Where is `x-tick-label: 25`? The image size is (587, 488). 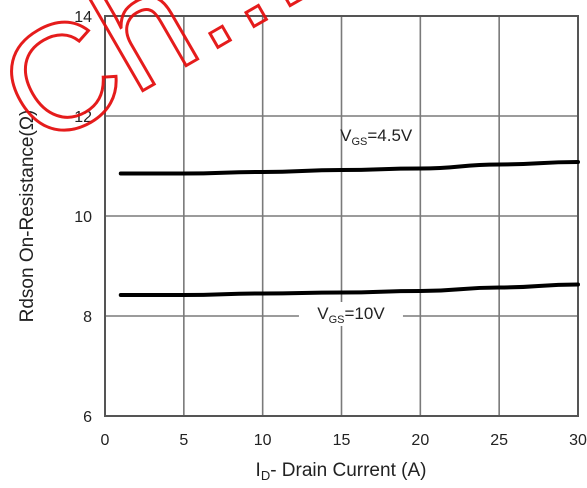 x-tick-label: 25 is located at coordinates (499, 440).